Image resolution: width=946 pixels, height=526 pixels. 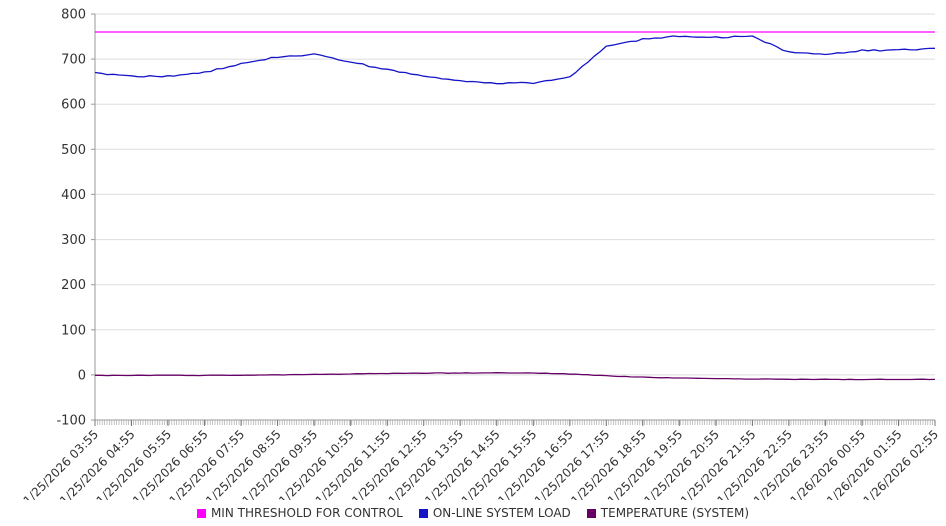 What do you see at coordinates (73, 150) in the screenshot?
I see `svg-text: 500` at bounding box center [73, 150].